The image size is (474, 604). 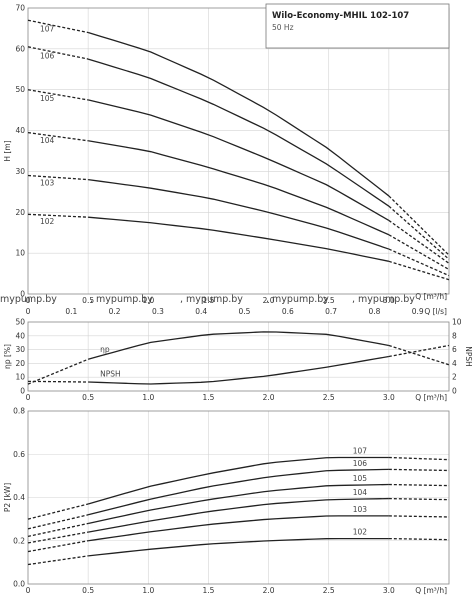 I want to click on y-tick-label: 10, so click(x=20, y=377).